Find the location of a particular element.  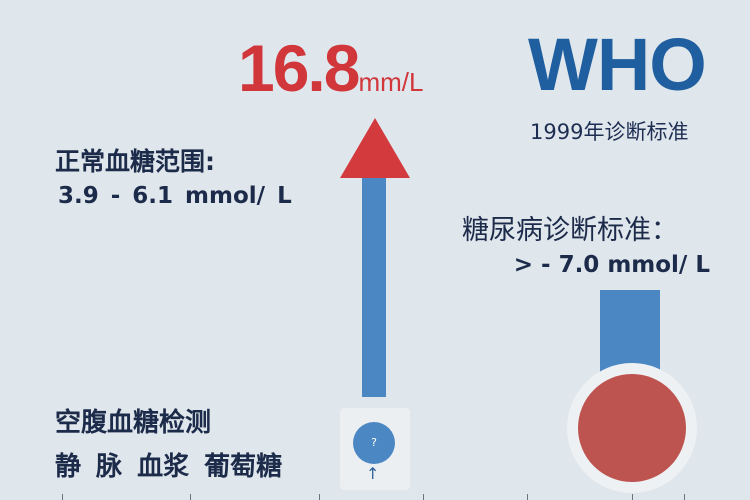

glucose-value: 16.8 is located at coordinates (299, 68).